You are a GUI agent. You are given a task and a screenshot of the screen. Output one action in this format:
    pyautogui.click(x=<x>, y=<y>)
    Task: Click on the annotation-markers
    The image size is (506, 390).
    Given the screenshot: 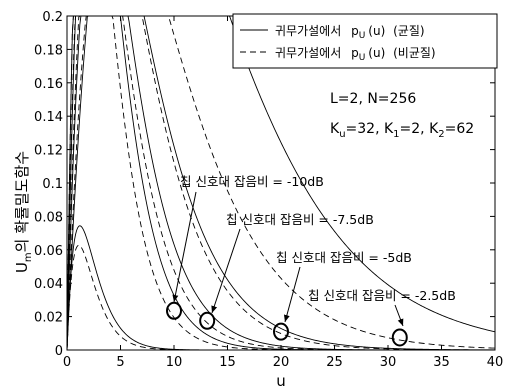 What is the action you would take?
    pyautogui.click(x=287, y=324)
    